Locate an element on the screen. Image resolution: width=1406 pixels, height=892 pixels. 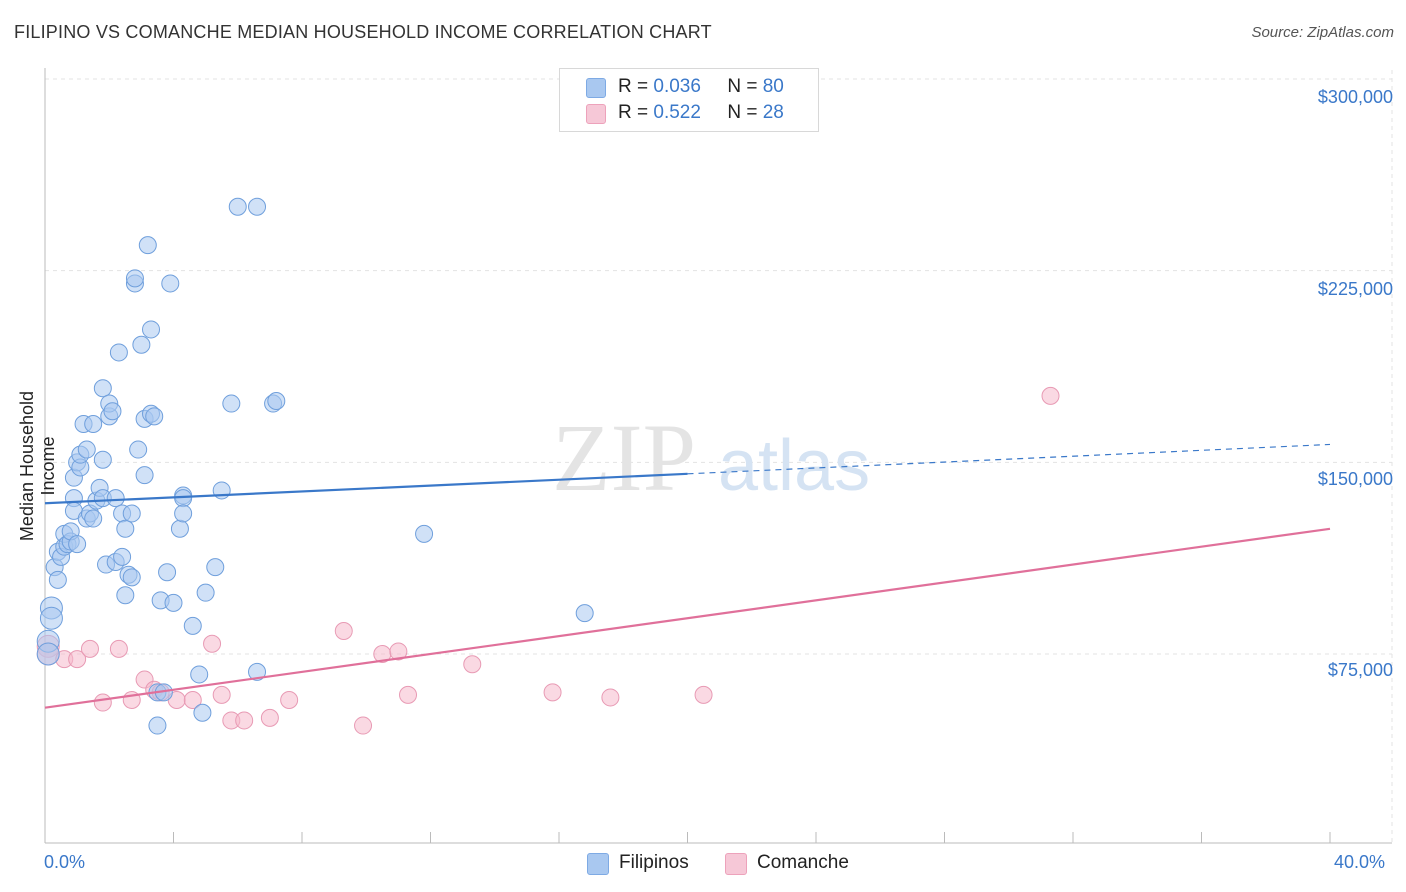
x-tick-label-max: 40.0% is located at coordinates (1360, 862).